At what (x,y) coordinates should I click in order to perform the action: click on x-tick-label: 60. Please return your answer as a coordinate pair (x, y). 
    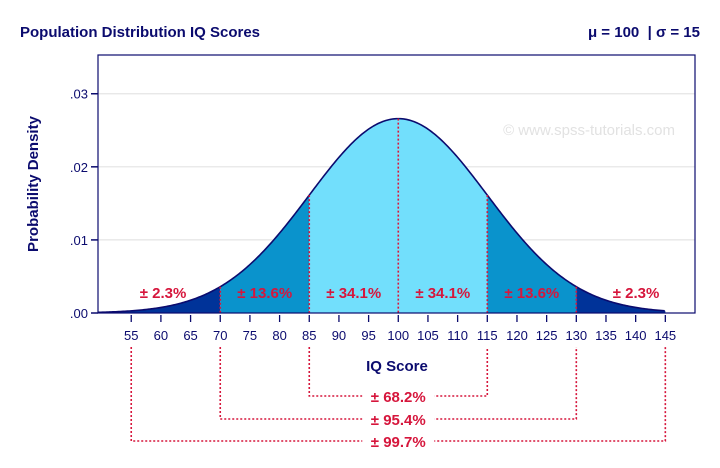
    Looking at the image, I should click on (161, 335).